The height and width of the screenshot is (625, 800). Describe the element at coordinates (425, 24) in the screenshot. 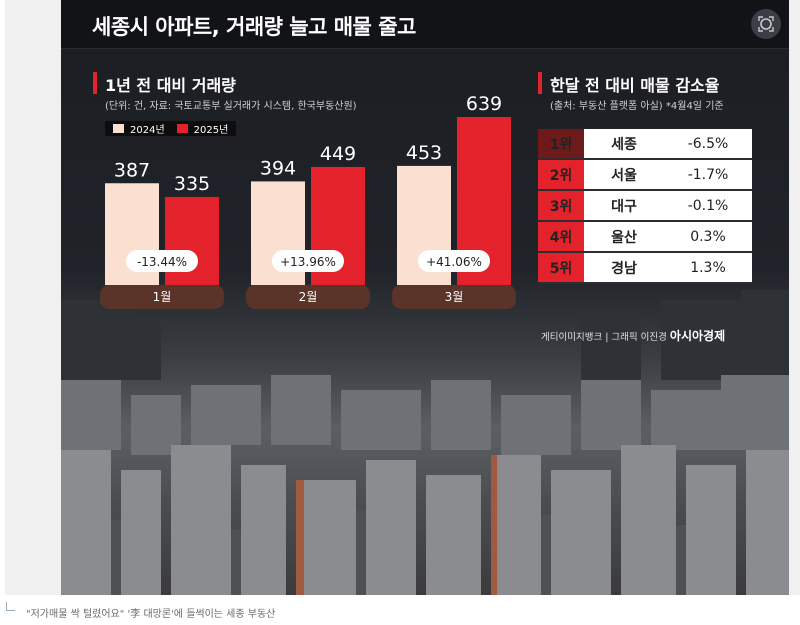

I see `title-bar: 세종시 아파트, 거래량 늘고 매물 줄고` at that location.